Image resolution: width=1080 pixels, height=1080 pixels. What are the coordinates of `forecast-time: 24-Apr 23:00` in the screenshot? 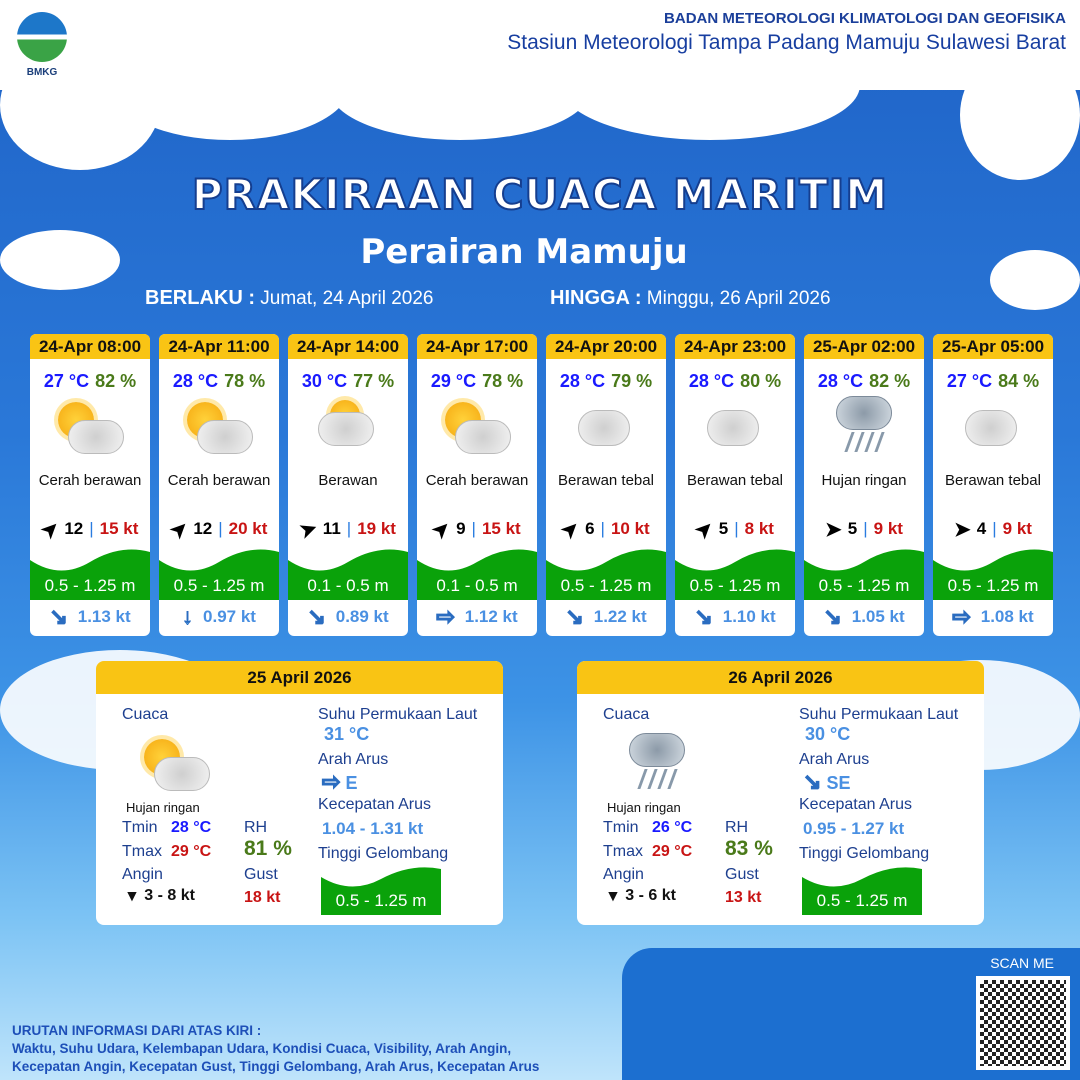 It's located at (735, 346).